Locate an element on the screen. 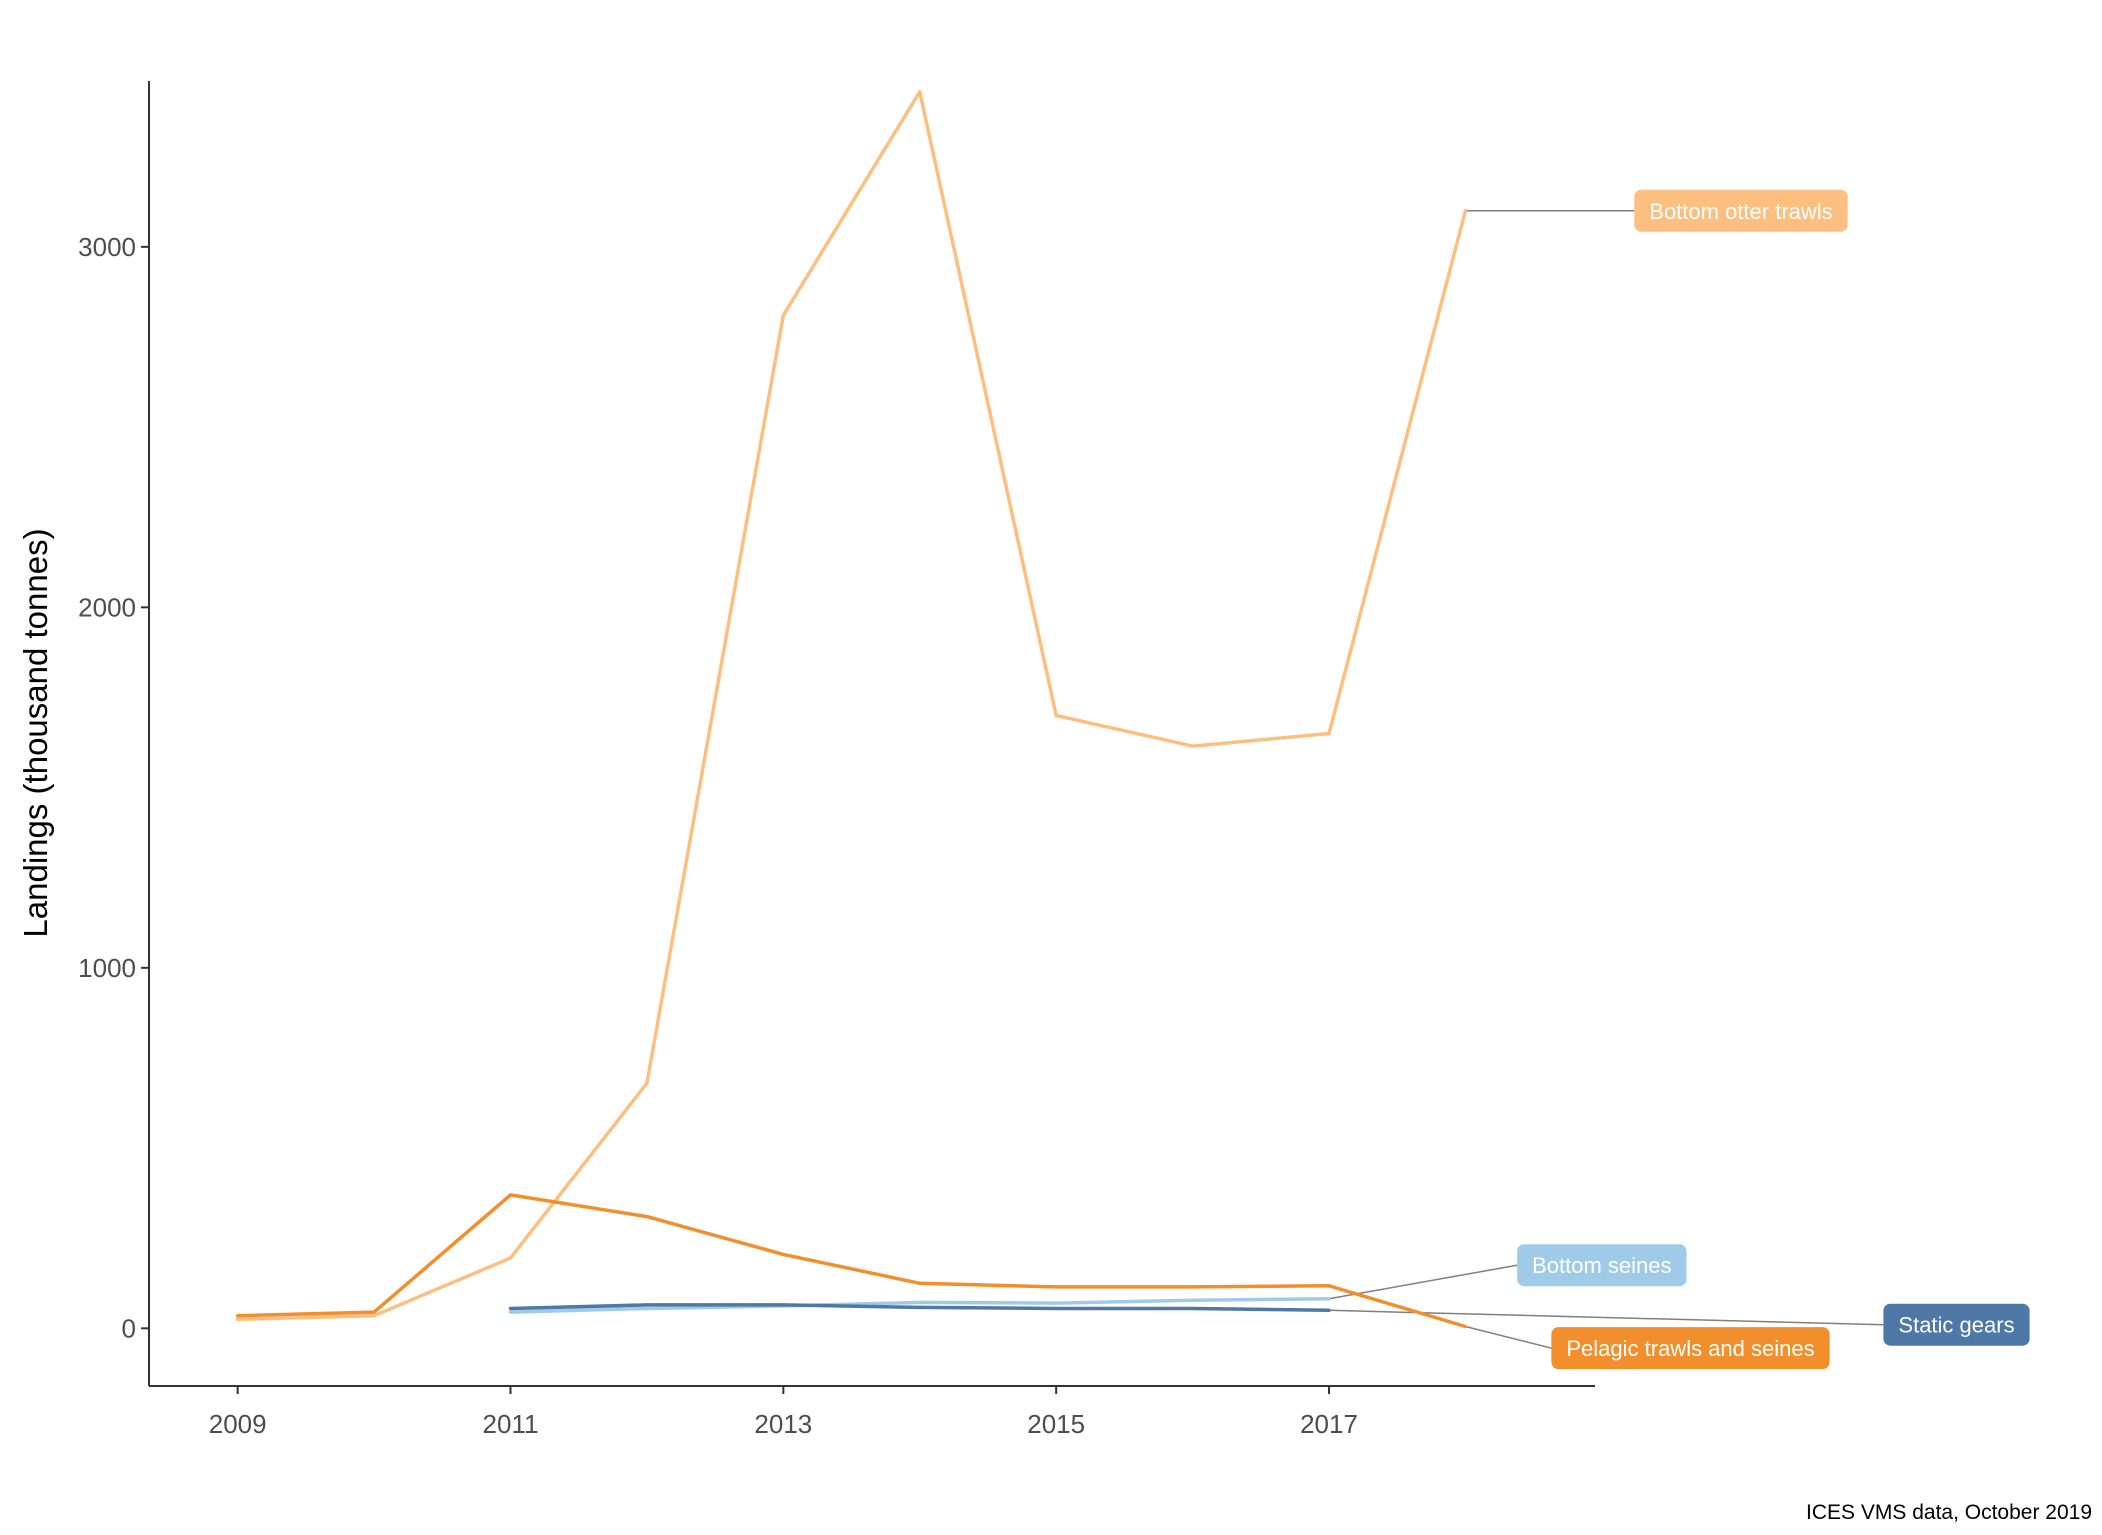 This screenshot has height=1535, width=2102. y-tick-label: 0 is located at coordinates (129, 1328).